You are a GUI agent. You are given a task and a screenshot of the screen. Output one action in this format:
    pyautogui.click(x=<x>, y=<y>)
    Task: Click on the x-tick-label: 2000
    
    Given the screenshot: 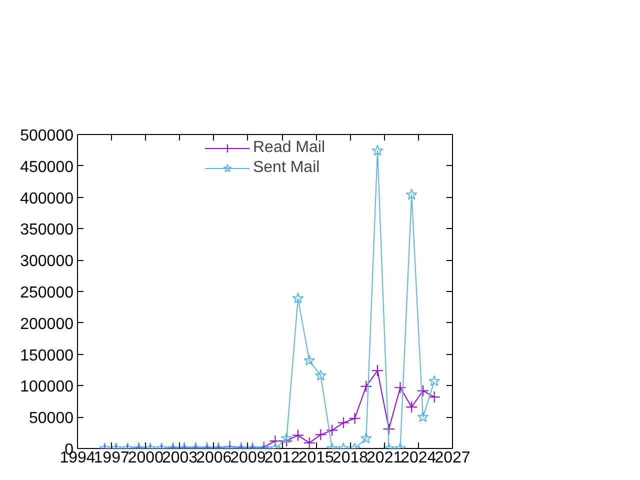 What is the action you would take?
    pyautogui.click(x=146, y=458)
    